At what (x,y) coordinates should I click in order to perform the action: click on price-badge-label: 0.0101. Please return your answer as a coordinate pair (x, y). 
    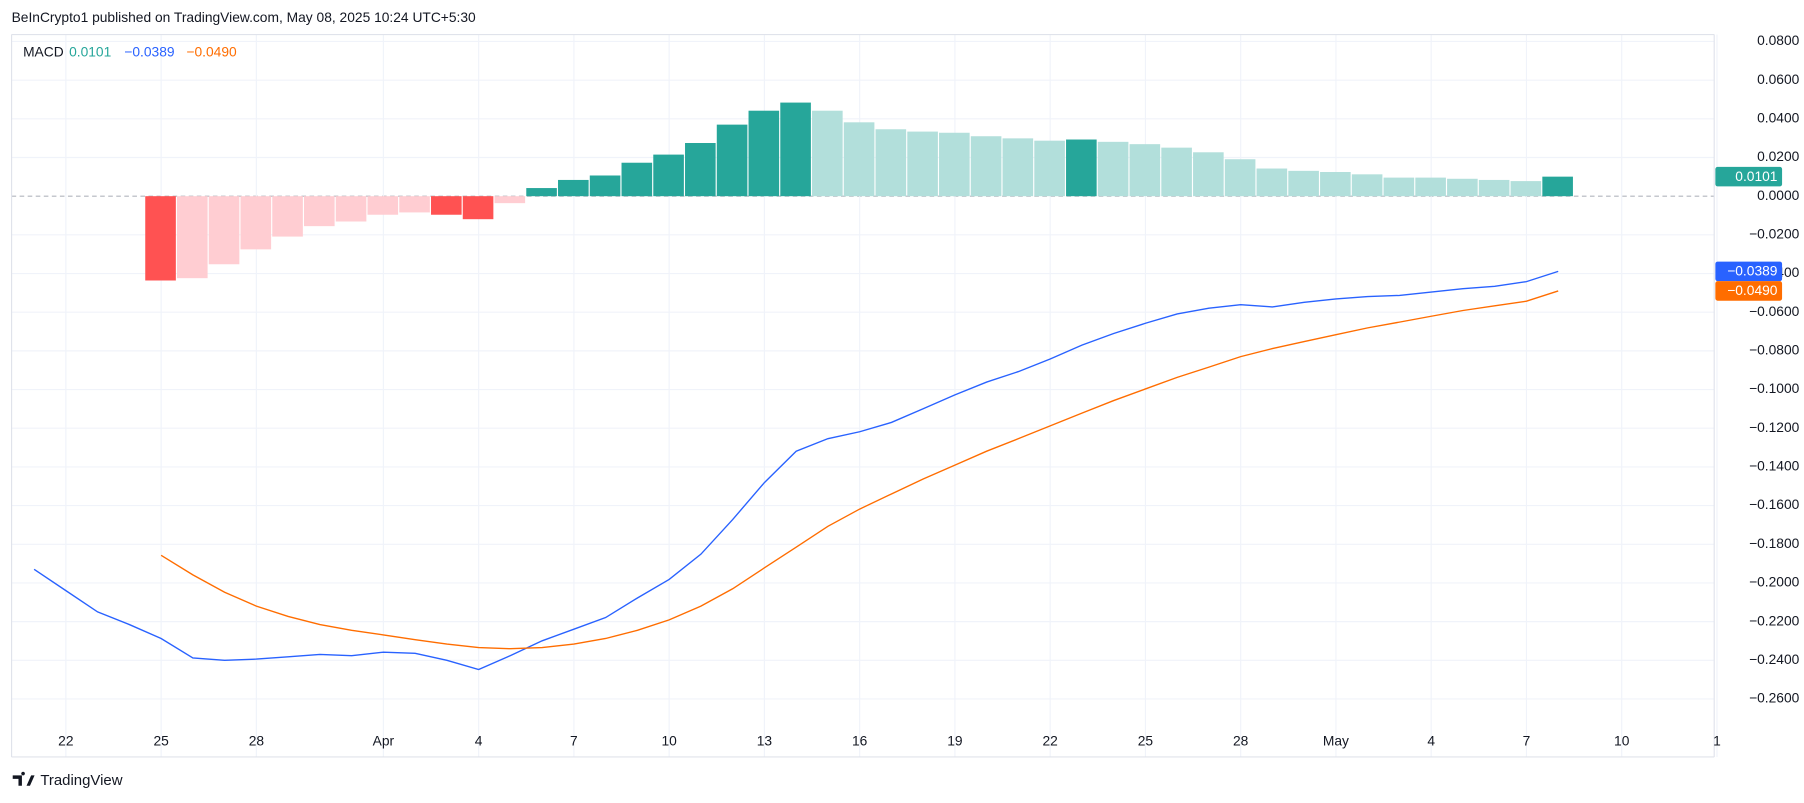
    Looking at the image, I should click on (1756, 176).